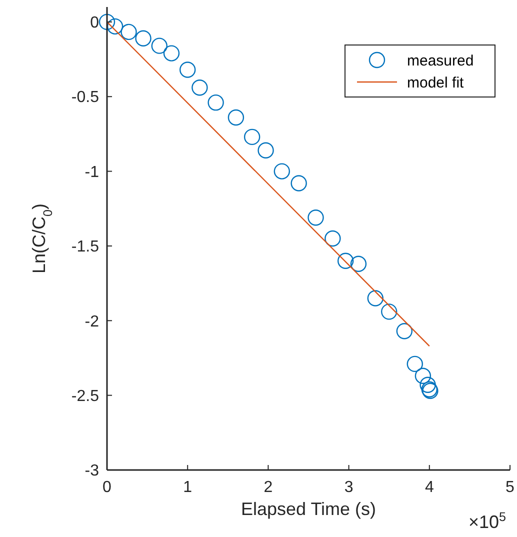 This screenshot has width=517, height=537. I want to click on x-axis-title: Elapsed Time (s), so click(308, 509).